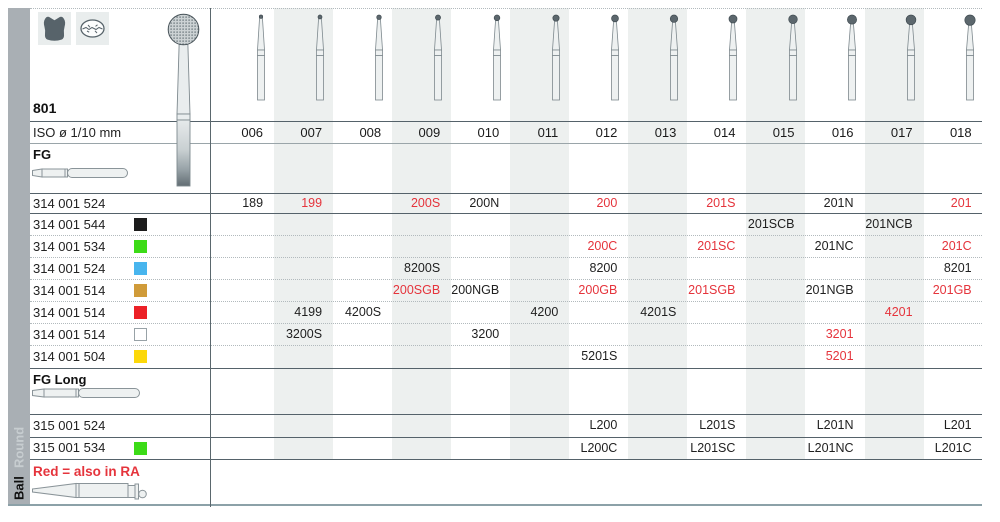 The width and height of the screenshot is (1000, 522). Describe the element at coordinates (834, 246) in the screenshot. I see `catalog-number-cell: 201NC` at that location.